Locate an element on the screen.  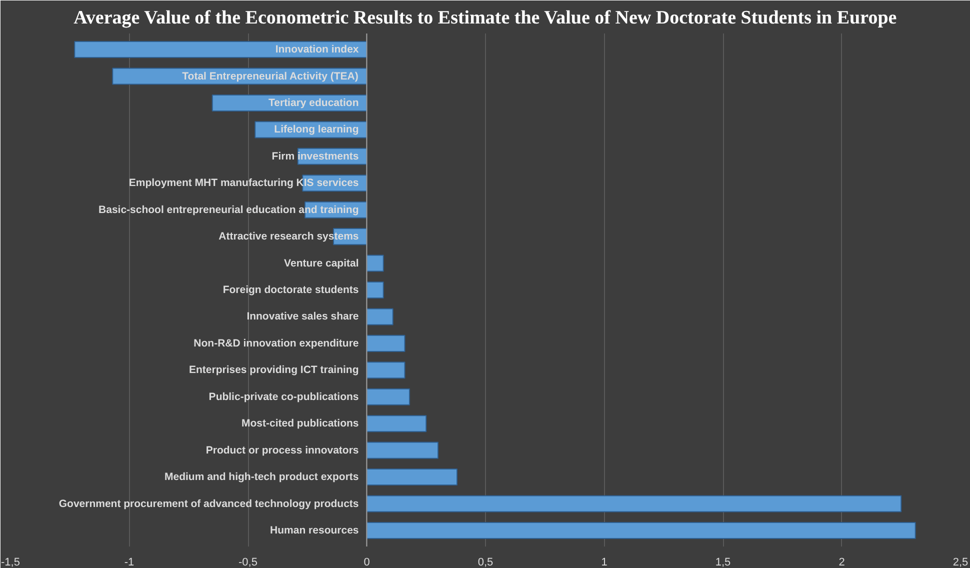
y-tick-label: Foreign doctorate students is located at coordinates (290, 290).